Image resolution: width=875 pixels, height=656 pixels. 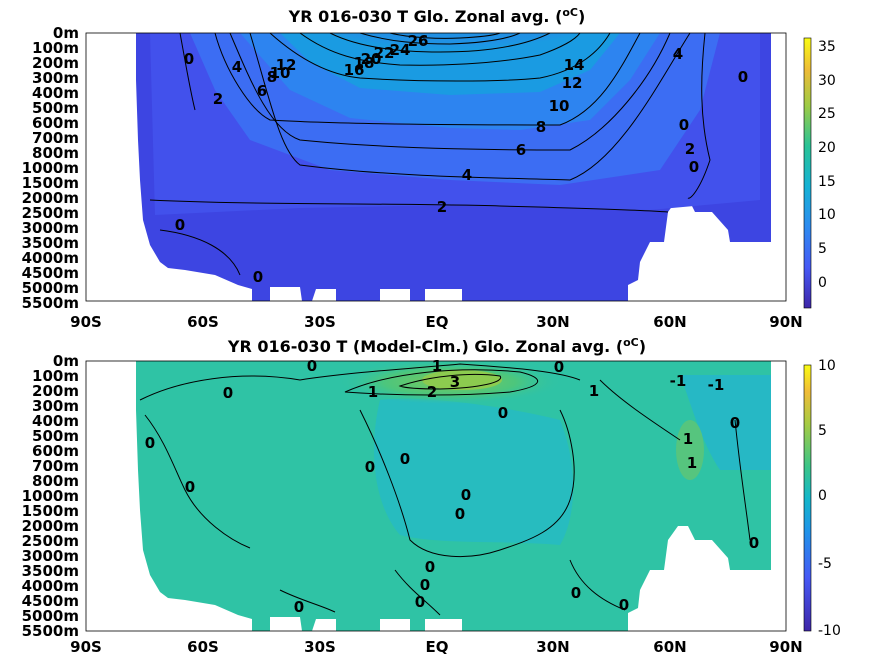 What do you see at coordinates (716, 385) in the screenshot?
I see `contour-label: -1` at bounding box center [716, 385].